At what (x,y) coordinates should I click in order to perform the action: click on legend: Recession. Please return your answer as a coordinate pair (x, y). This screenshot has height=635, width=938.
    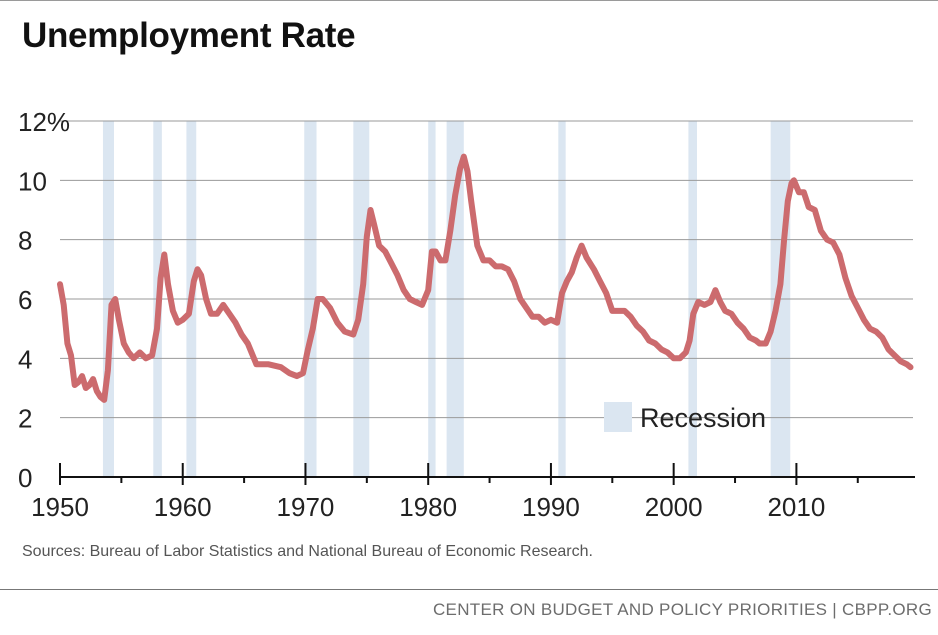
    Looking at the image, I should click on (685, 417).